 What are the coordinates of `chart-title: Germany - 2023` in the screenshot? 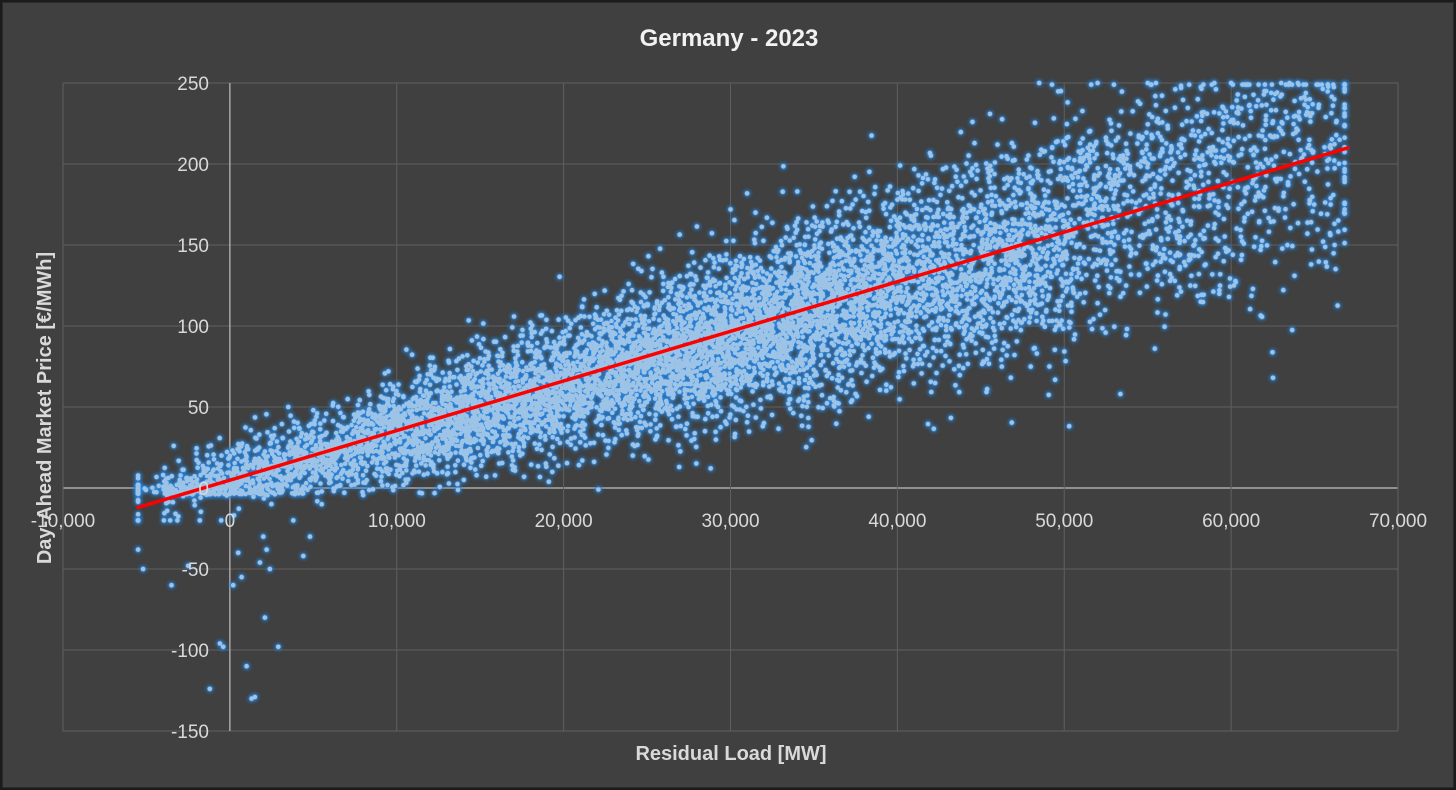 It's located at (729, 38).